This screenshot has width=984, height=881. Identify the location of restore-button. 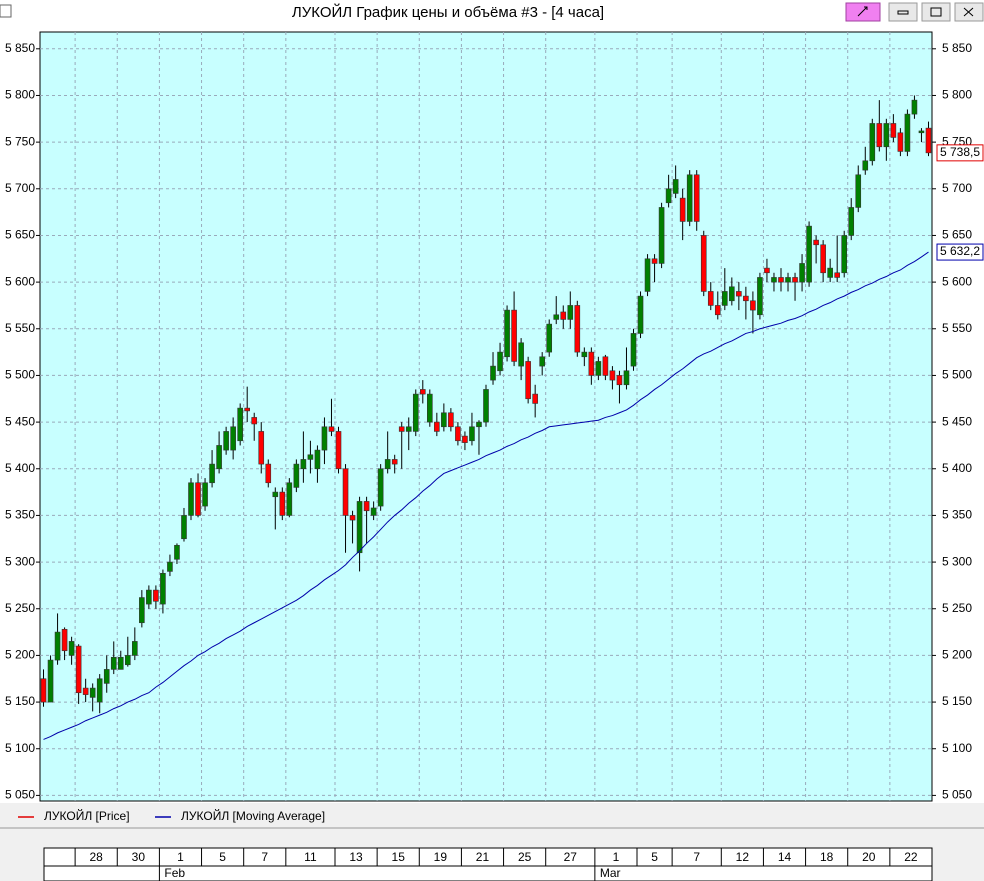
(936, 12).